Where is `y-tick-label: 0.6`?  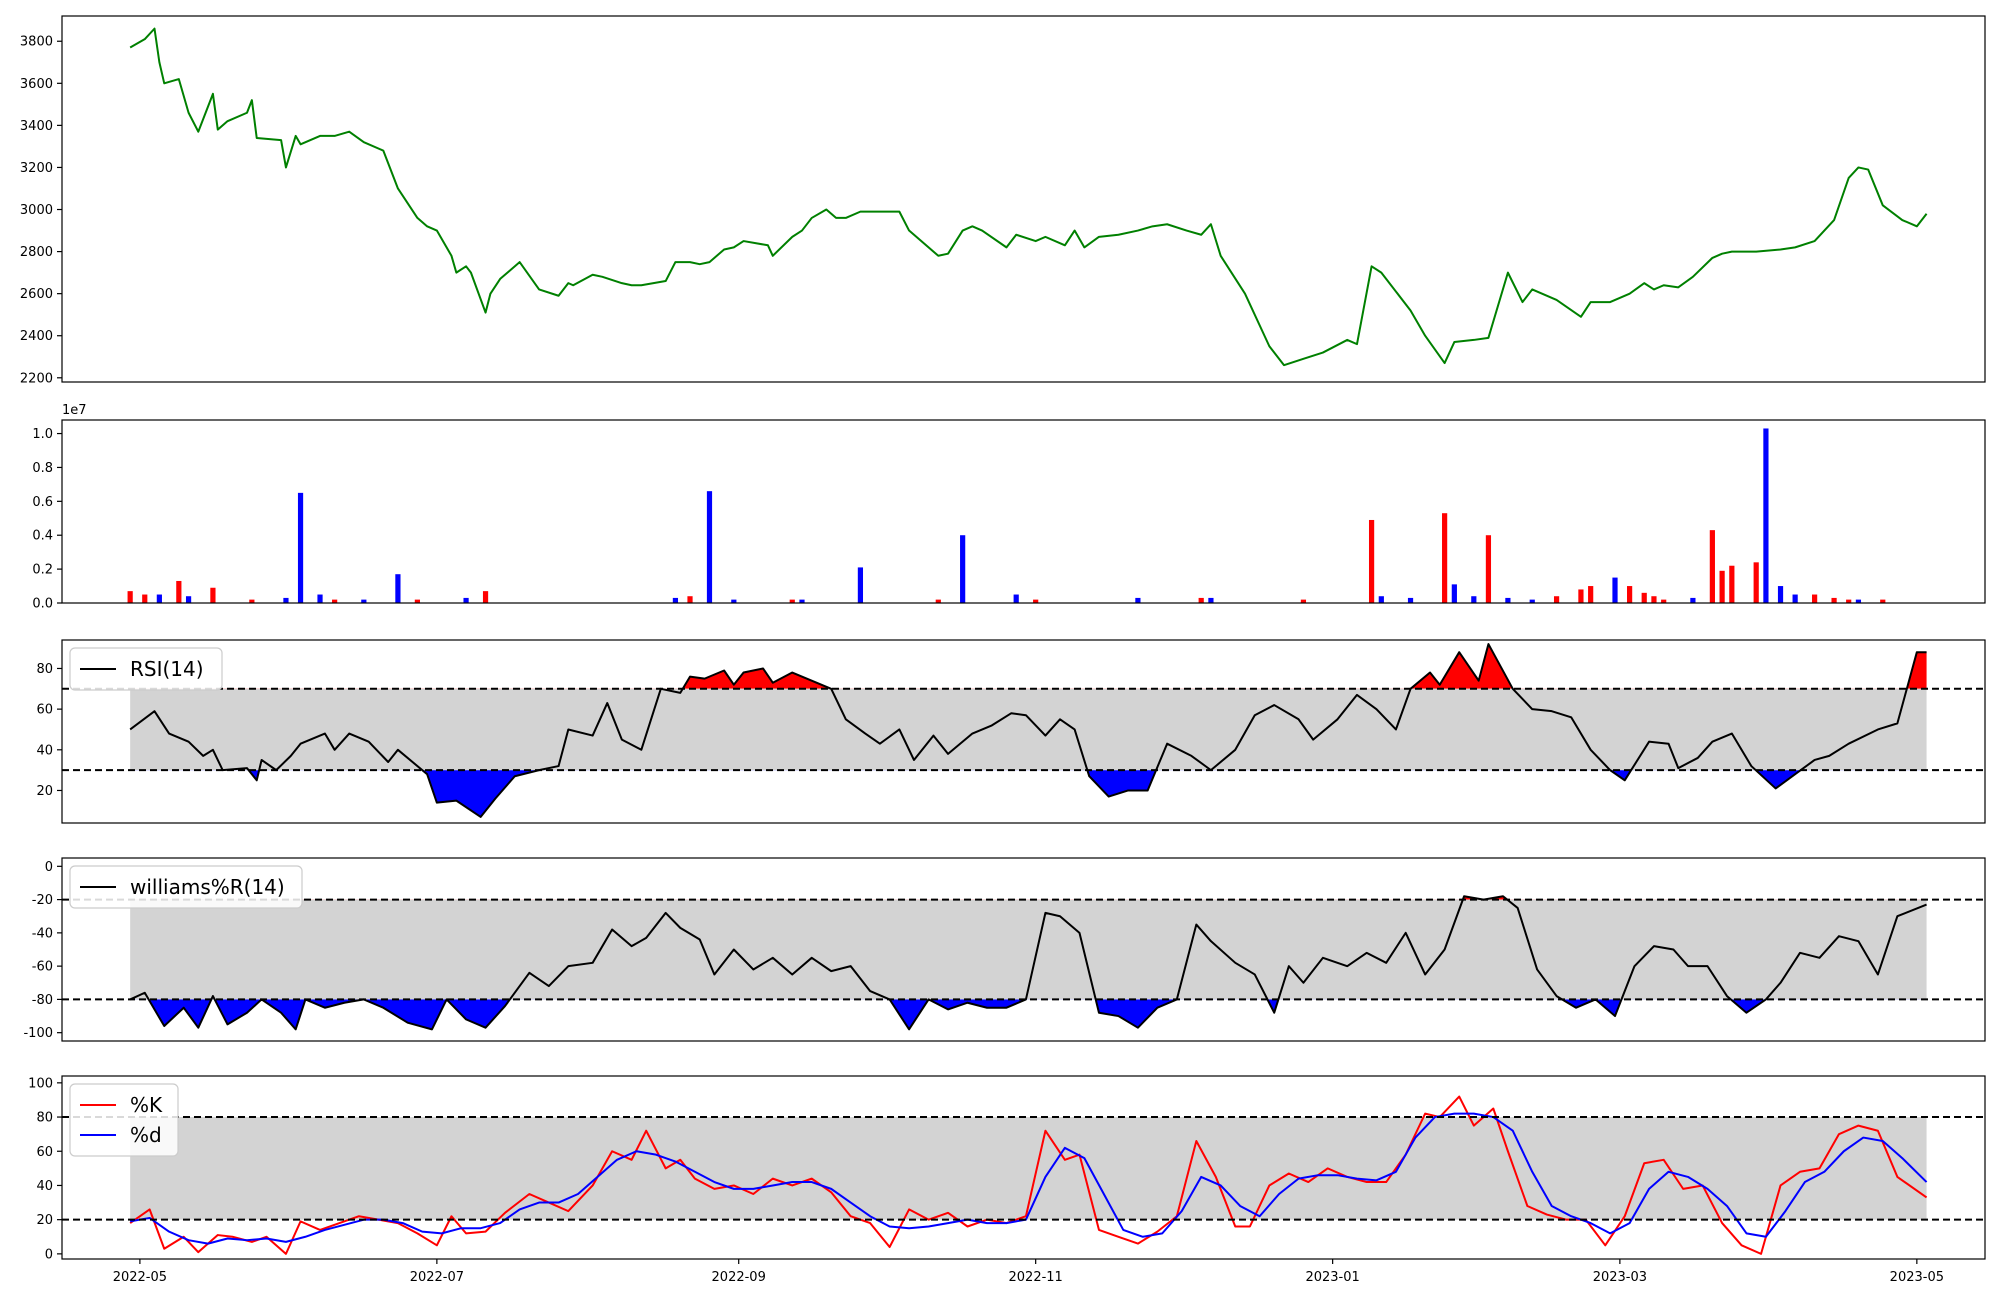 y-tick-label: 0.6 is located at coordinates (42, 502).